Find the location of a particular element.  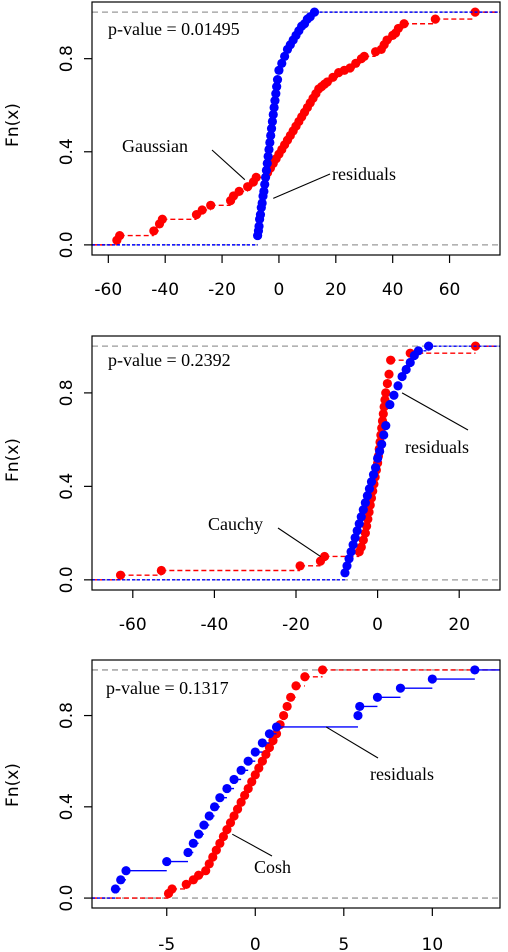

annotation-residuals: residuals is located at coordinates (364, 174).